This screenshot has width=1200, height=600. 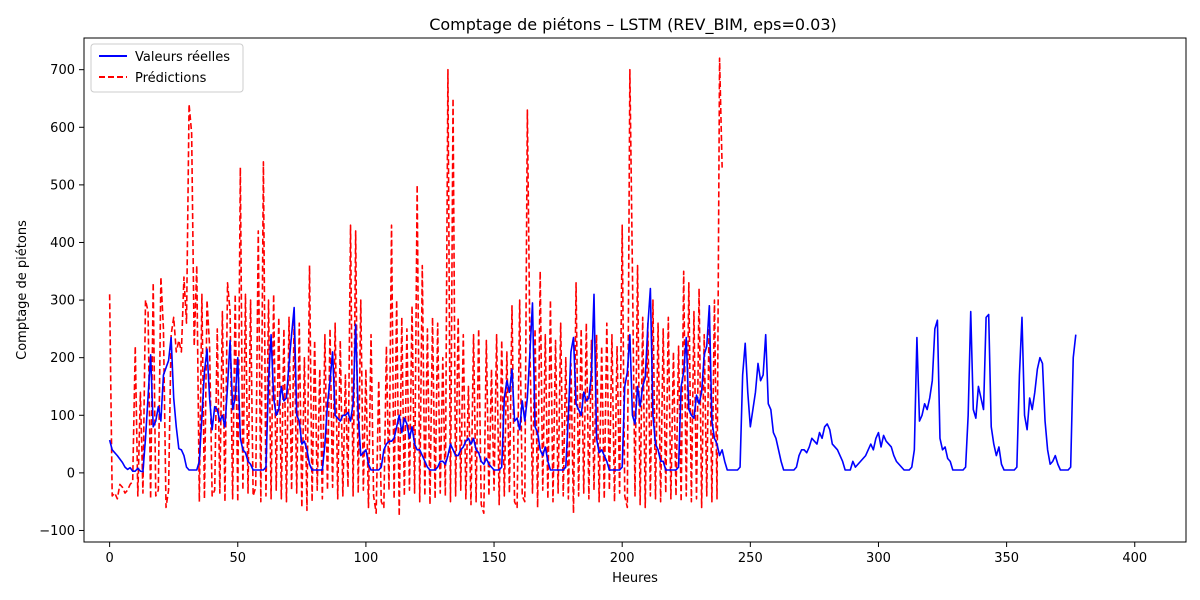 What do you see at coordinates (1134, 558) in the screenshot?
I see `x-tick-label: 400` at bounding box center [1134, 558].